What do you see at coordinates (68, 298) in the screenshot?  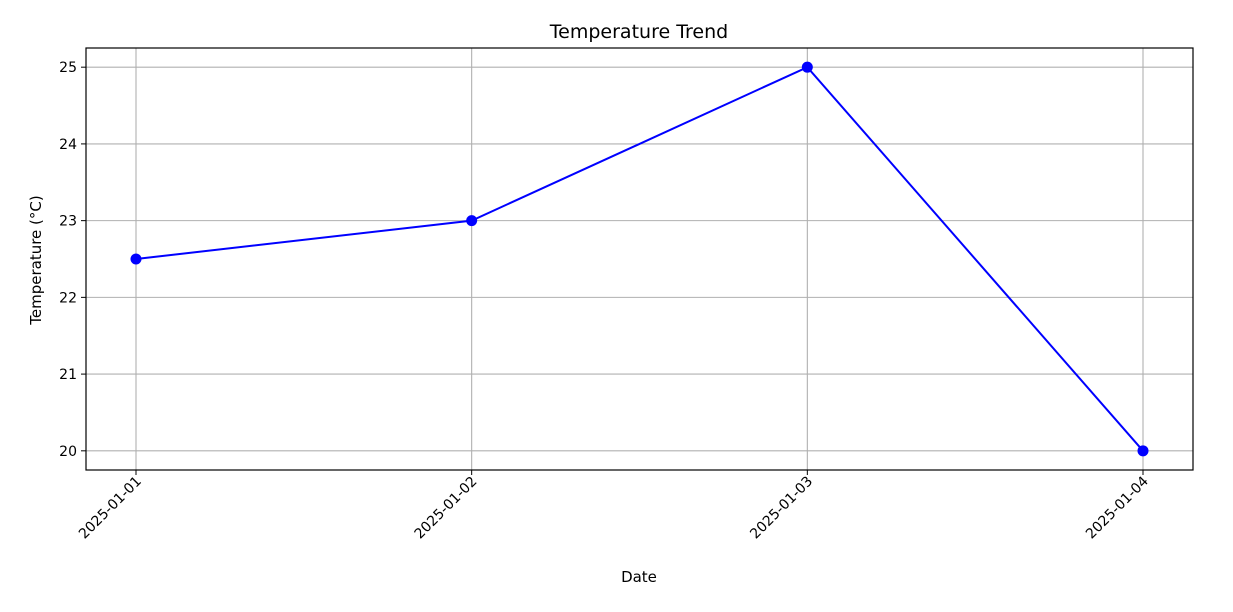 I see `y-tick-label: 22` at bounding box center [68, 298].